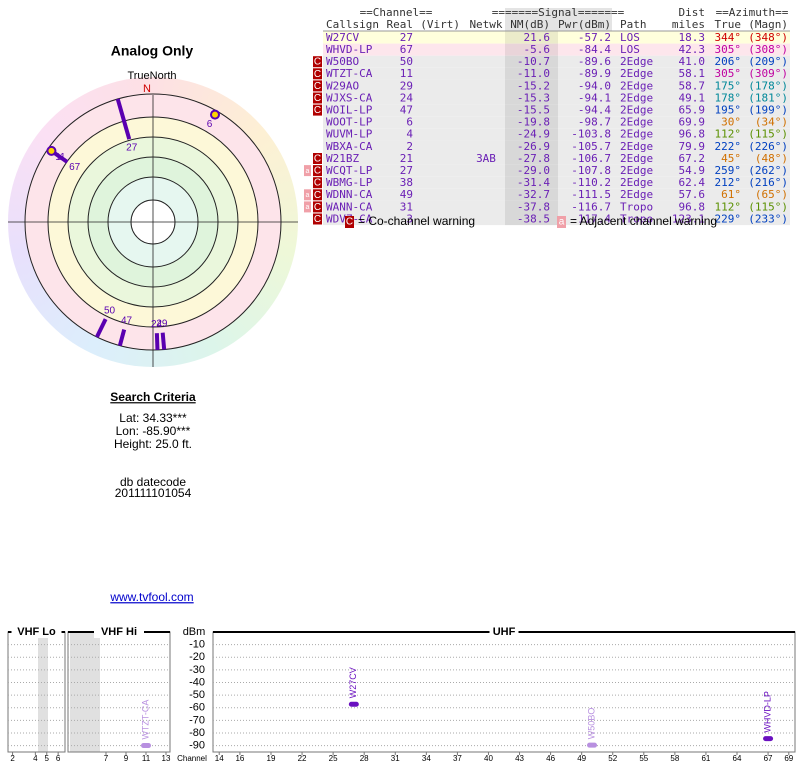 Image resolution: width=800 pixels, height=768 pixels. Describe the element at coordinates (594, 73) in the screenshot. I see `power: -89.9` at that location.